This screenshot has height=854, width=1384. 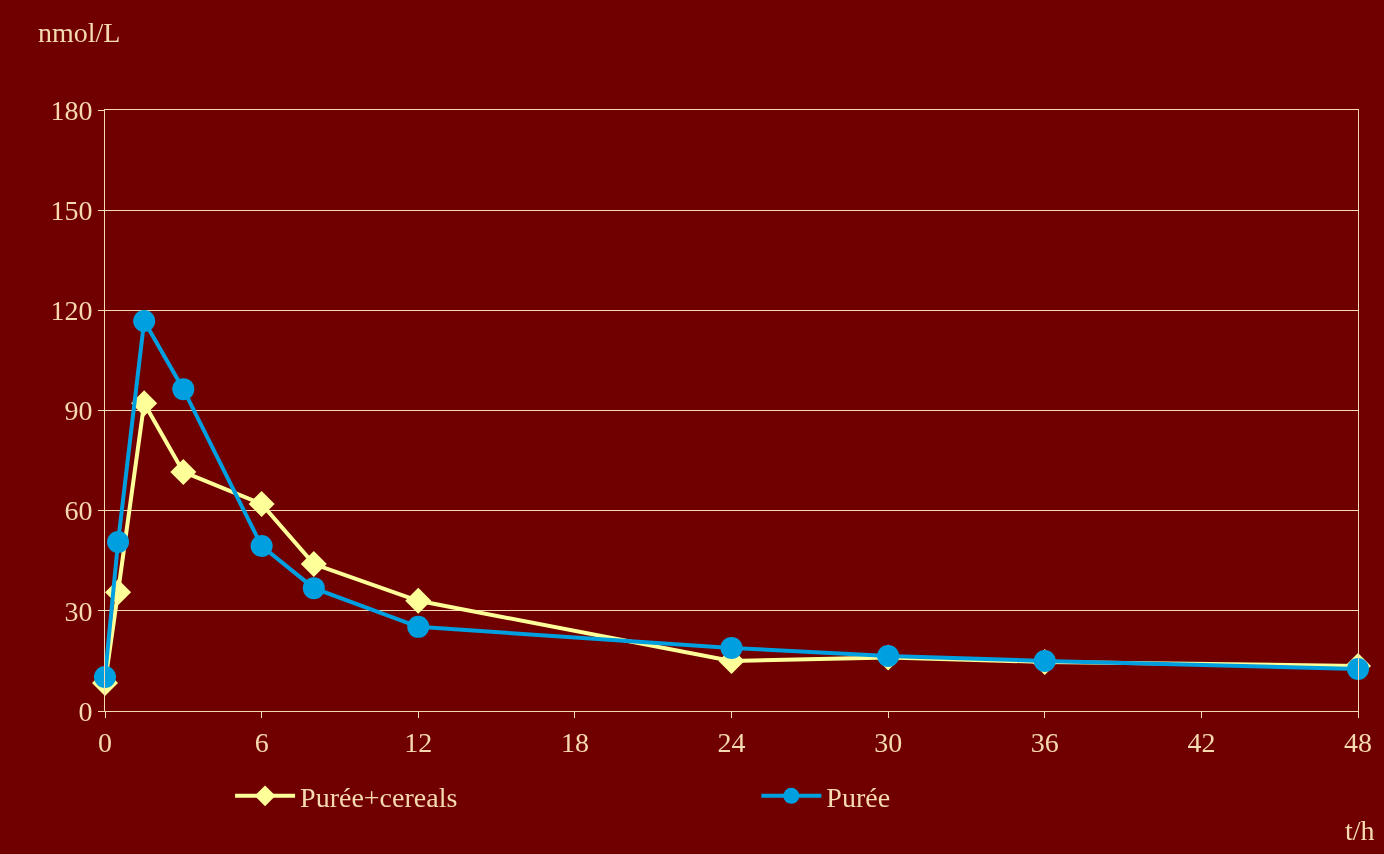 What do you see at coordinates (78, 511) in the screenshot?
I see `y-tick-label: 60` at bounding box center [78, 511].